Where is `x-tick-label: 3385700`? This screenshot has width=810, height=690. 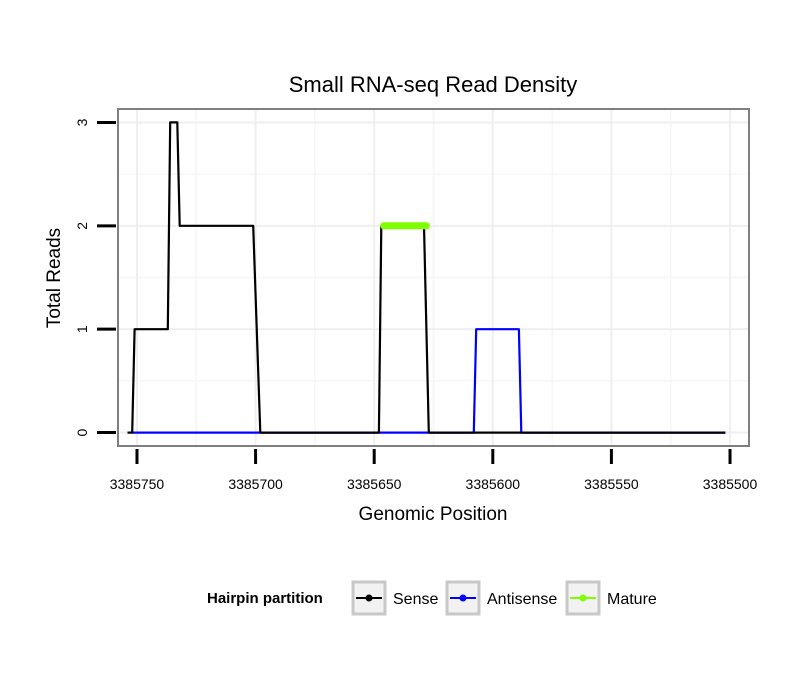
x-tick-label: 3385700 is located at coordinates (255, 484).